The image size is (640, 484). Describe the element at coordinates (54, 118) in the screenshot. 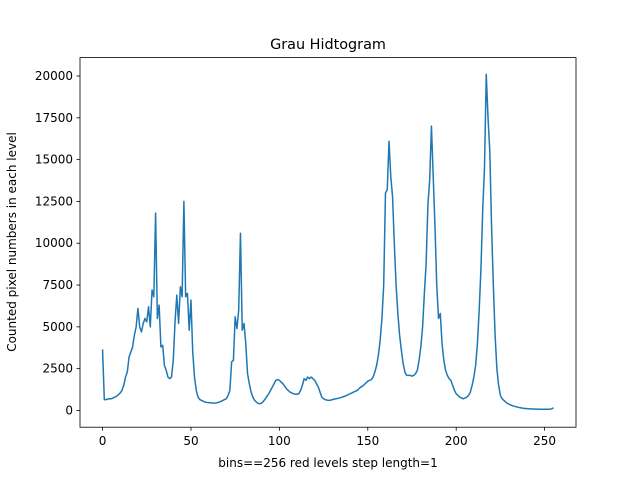

I see `y-tick-label: 17500` at that location.